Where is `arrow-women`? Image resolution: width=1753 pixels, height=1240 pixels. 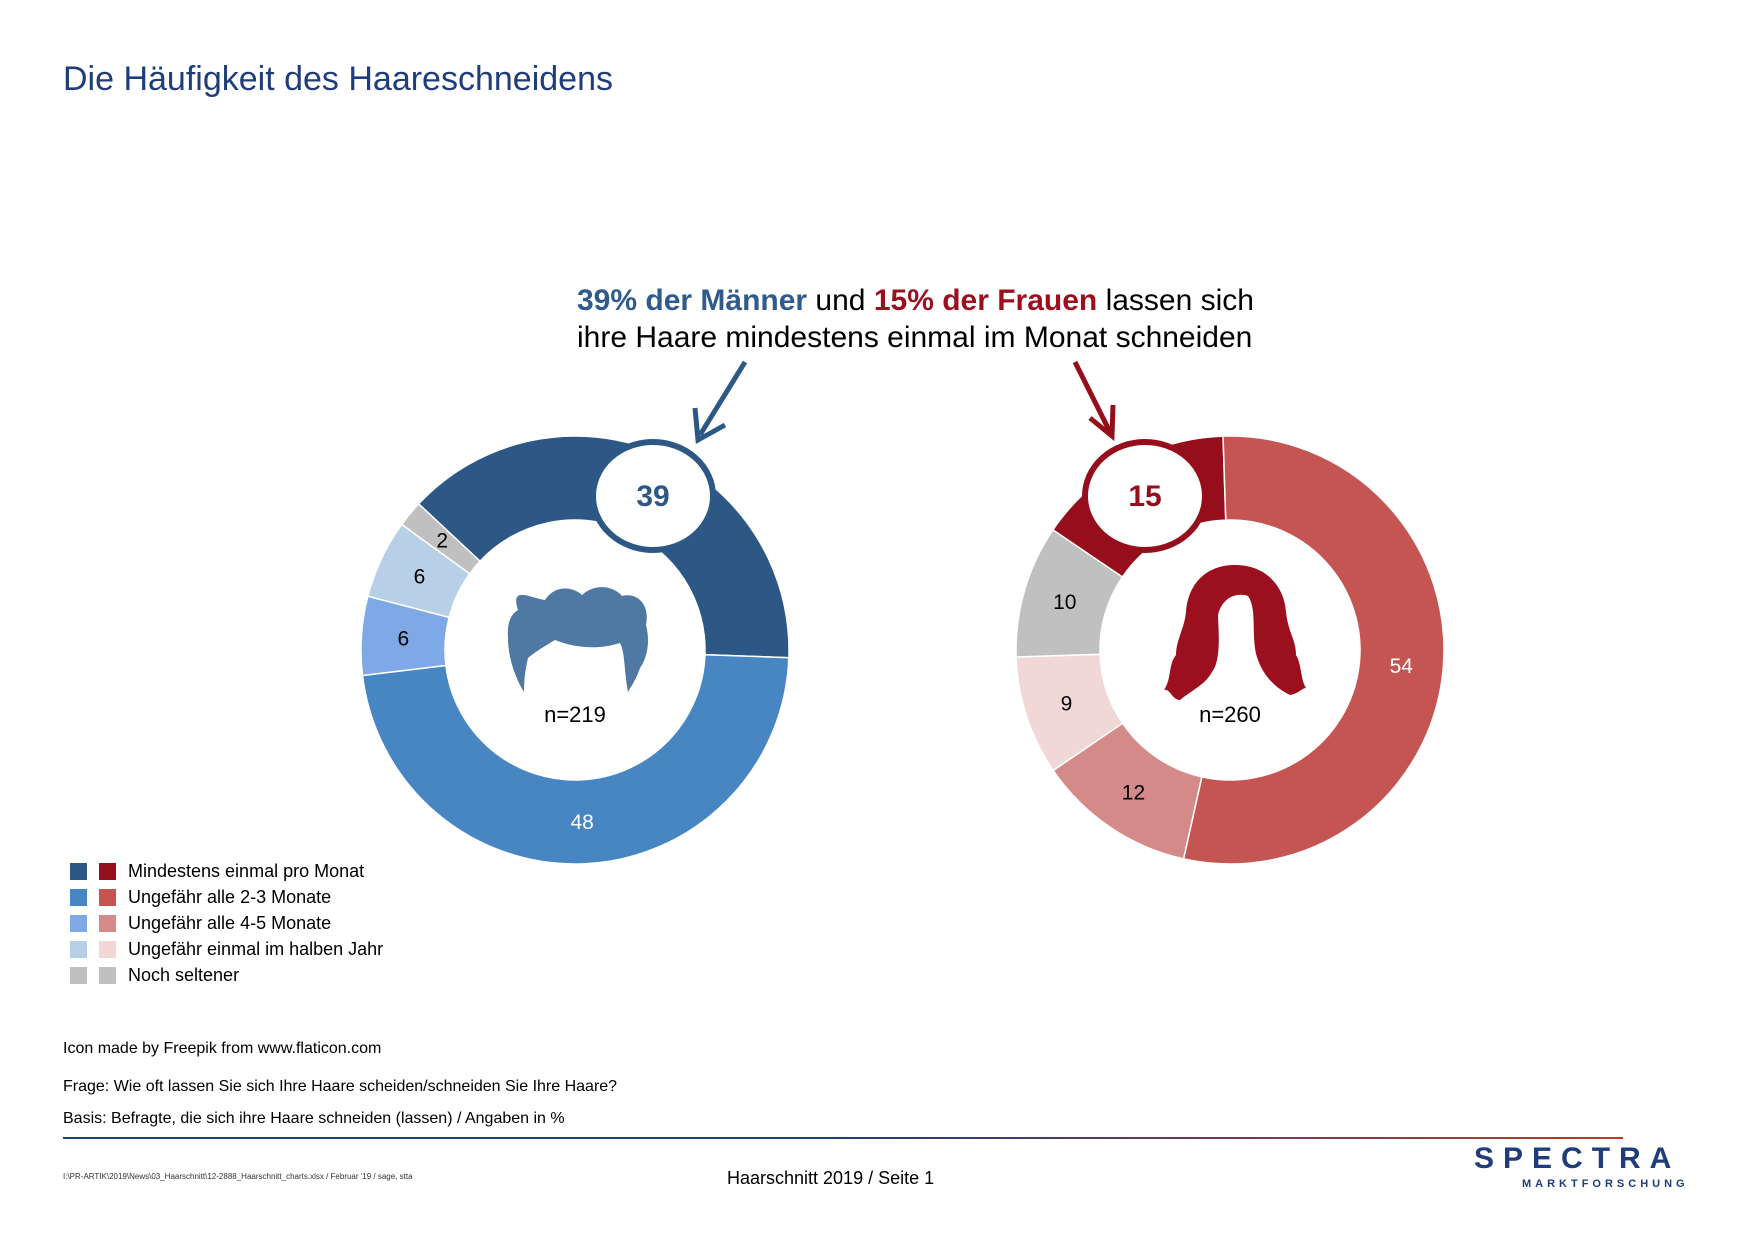
arrow-women is located at coordinates (1094, 401).